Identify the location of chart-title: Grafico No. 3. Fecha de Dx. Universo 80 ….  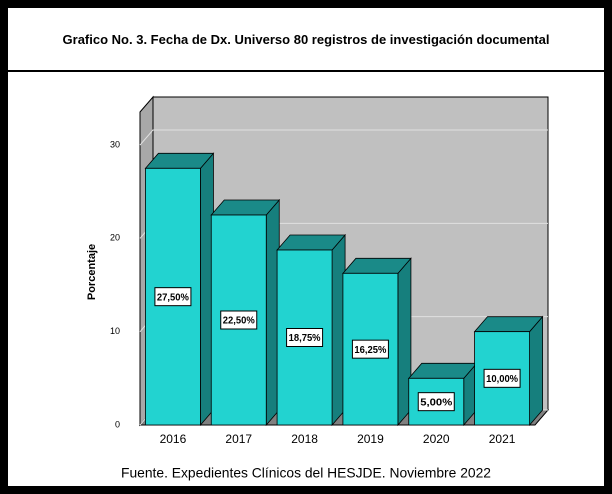
(306, 39).